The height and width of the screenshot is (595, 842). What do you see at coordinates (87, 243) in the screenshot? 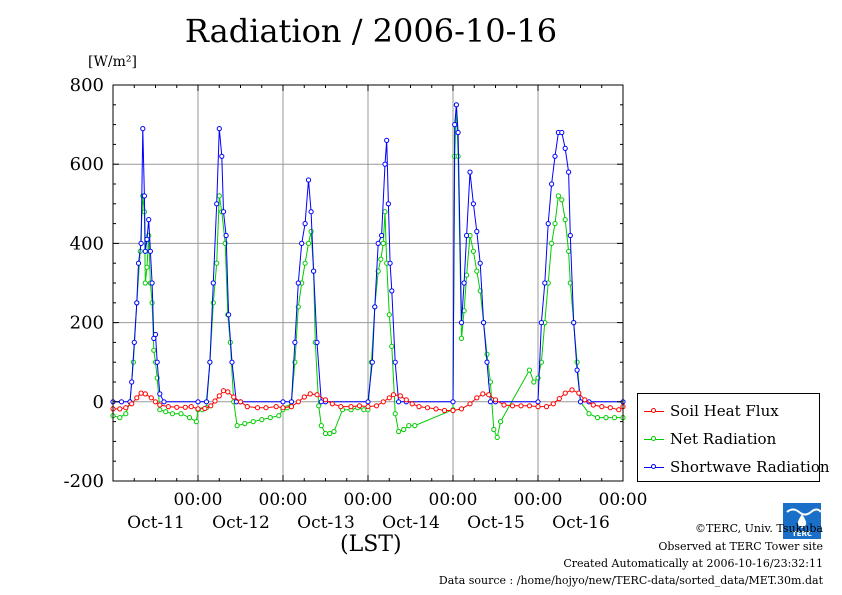
I see `y-tick-label: 400` at bounding box center [87, 243].